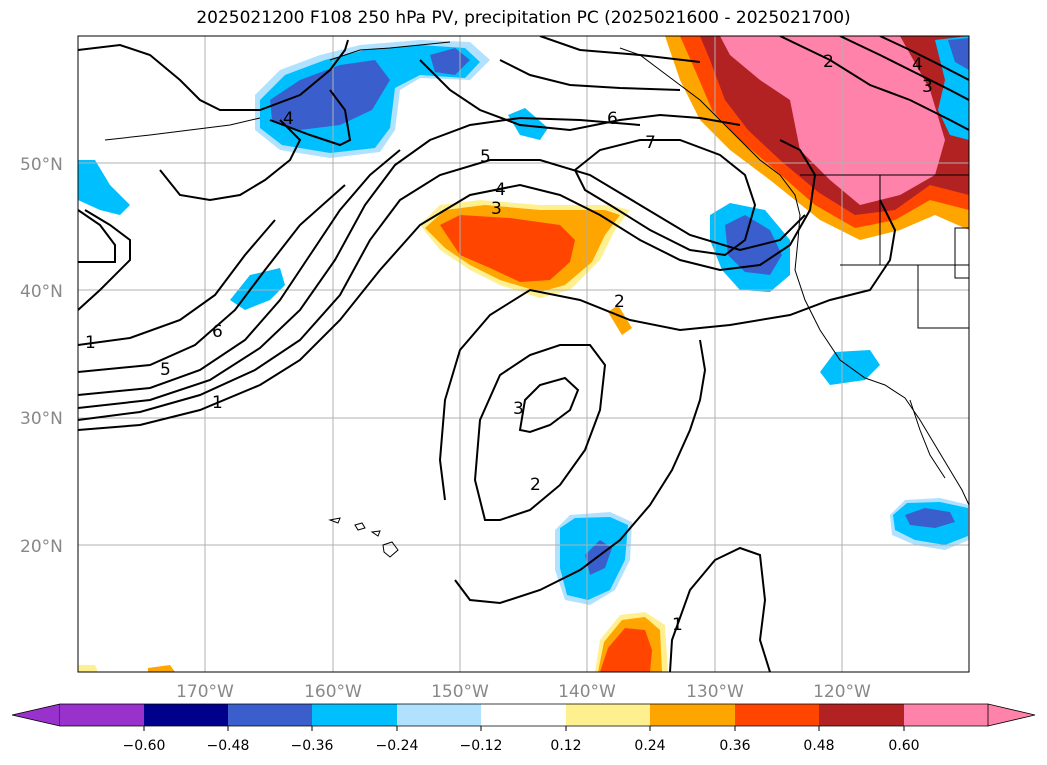 The image size is (1047, 765). Describe the element at coordinates (333, 692) in the screenshot. I see `lon-tick-label: 160°W` at that location.